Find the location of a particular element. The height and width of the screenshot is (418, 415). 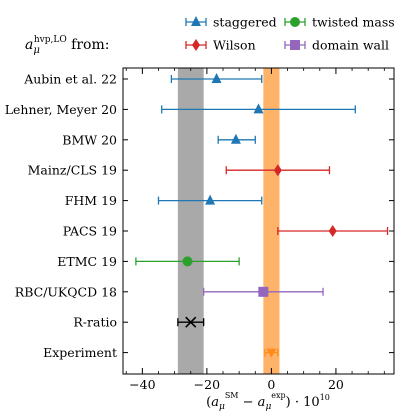

legend-entry-staggered: staggered is located at coordinates (231, 22).